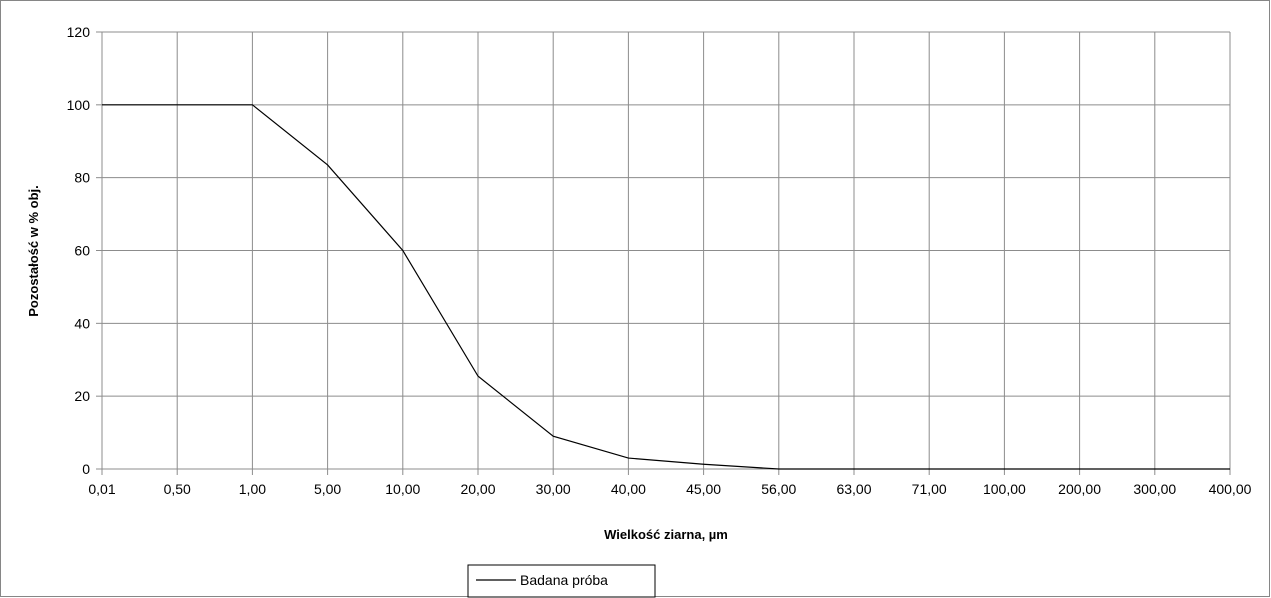 Image resolution: width=1271 pixels, height=598 pixels. Describe the element at coordinates (1004, 489) in the screenshot. I see `x-tick-label: 100,00` at that location.